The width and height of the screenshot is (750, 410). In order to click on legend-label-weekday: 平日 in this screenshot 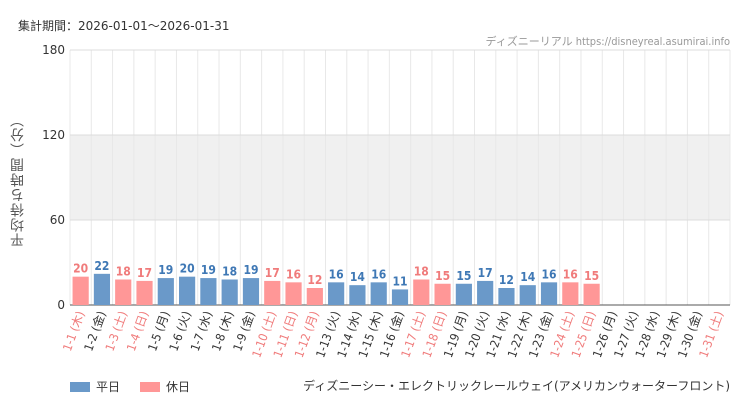, I will do `click(108, 387)`.